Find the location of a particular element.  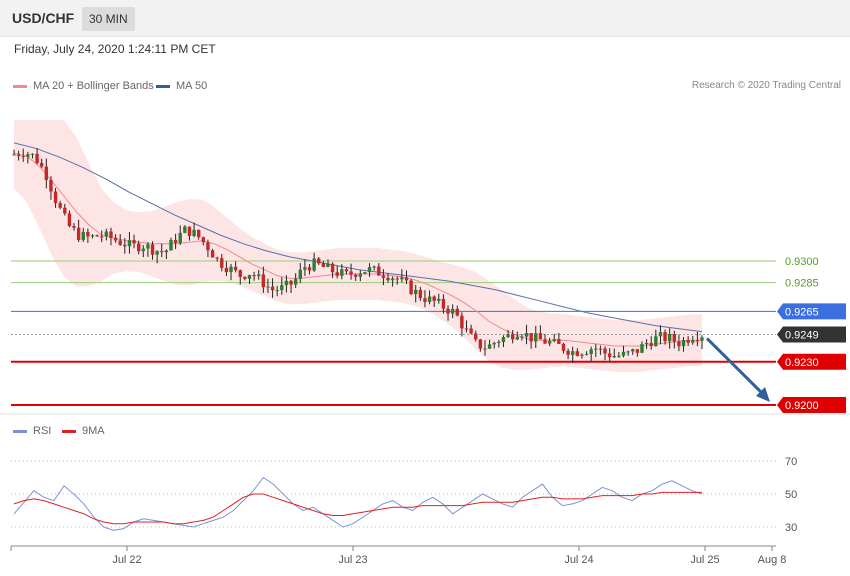

timeframe-button: 30 MIN is located at coordinates (108, 19).